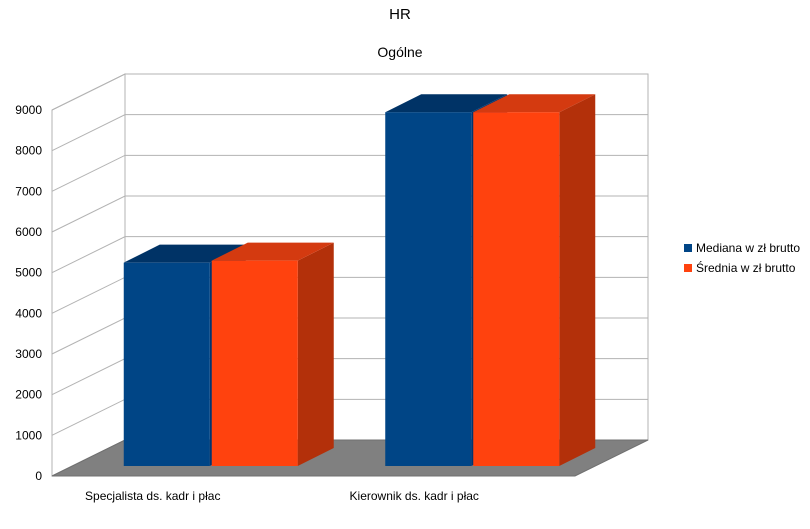 This screenshot has height=529, width=810. What do you see at coordinates (88, 275) in the screenshot?
I see `side-wall` at bounding box center [88, 275].